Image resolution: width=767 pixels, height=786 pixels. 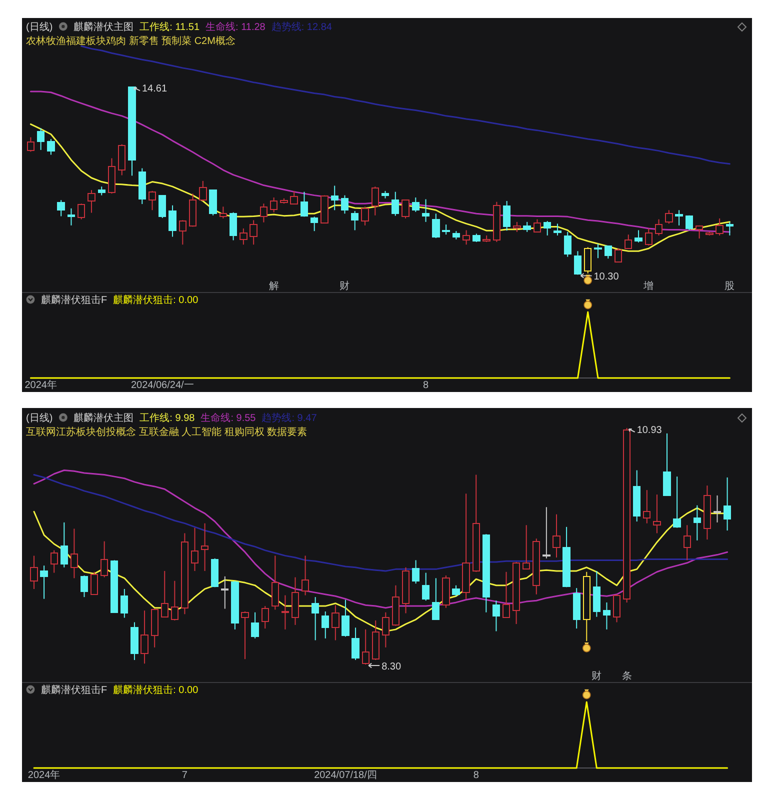 What do you see at coordinates (167, 432) in the screenshot?
I see `annotation: 互联网江苏板块创投概念 互联金融 人工智能 租购同权 数据要素` at bounding box center [167, 432].